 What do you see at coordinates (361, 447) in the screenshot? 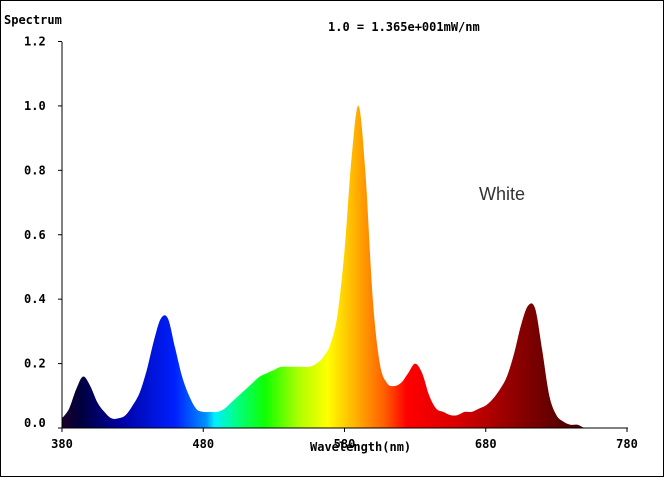
I see `x-axis-title: Wavelength(nm)` at bounding box center [361, 447].